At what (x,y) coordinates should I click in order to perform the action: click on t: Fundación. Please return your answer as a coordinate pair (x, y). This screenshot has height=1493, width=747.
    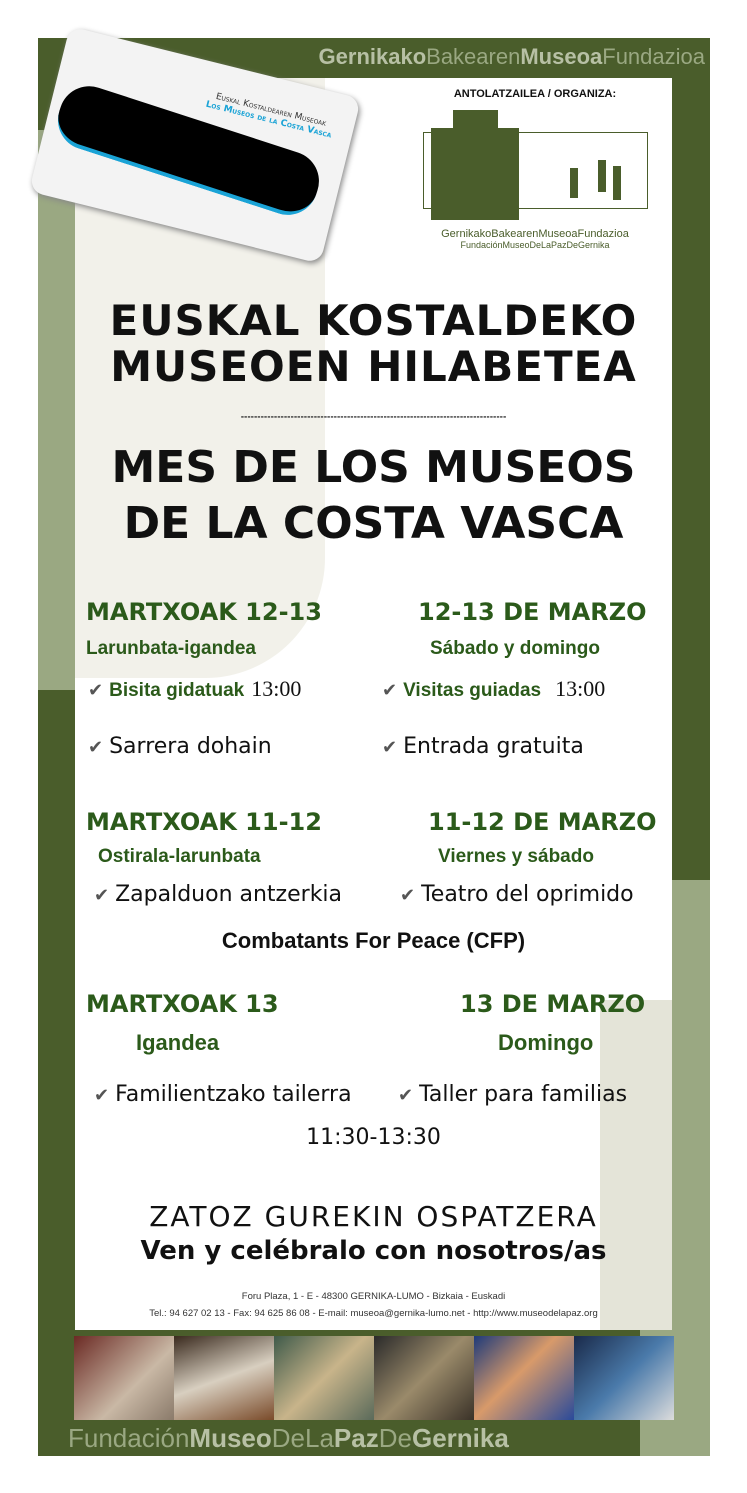
    Looking at the image, I should click on (129, 1438).